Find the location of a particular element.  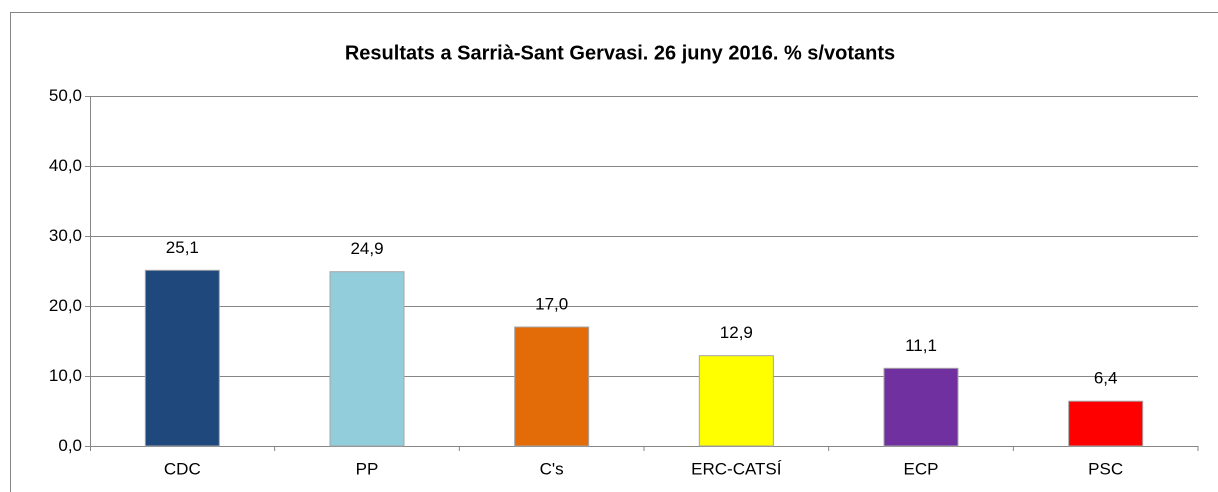

data-label: 11,1 is located at coordinates (921, 345).